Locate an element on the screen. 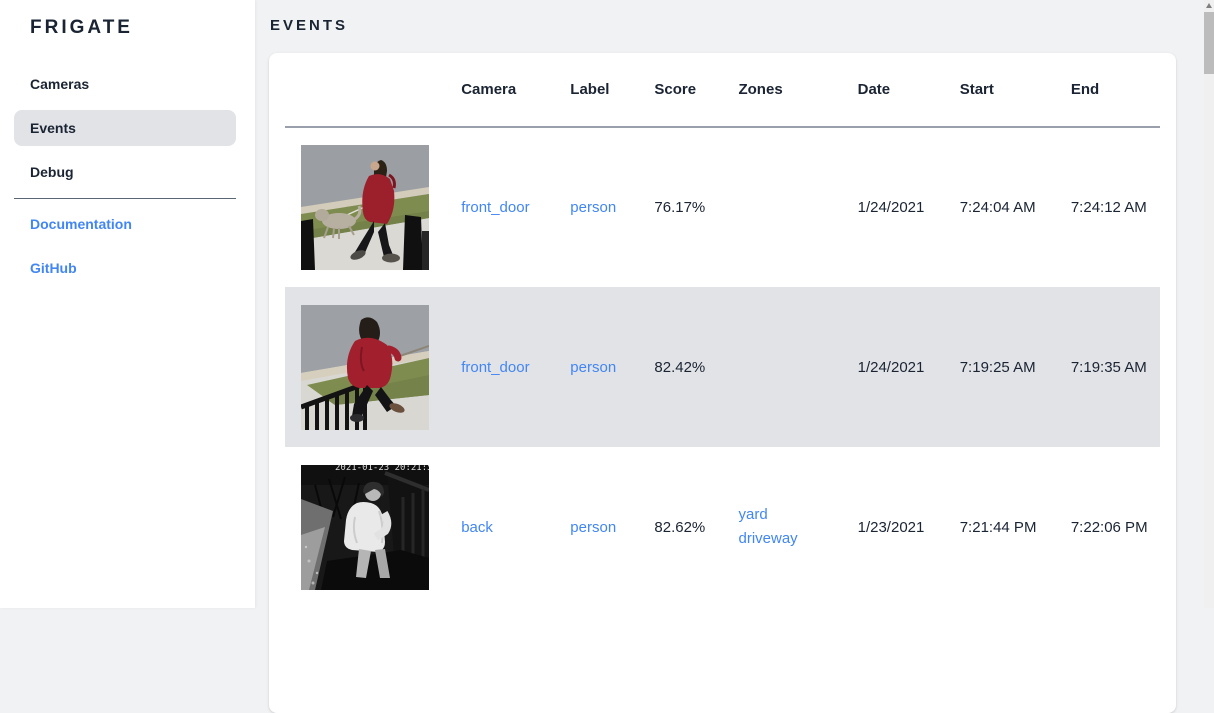  sidebar-item-events: Events is located at coordinates (125, 128).